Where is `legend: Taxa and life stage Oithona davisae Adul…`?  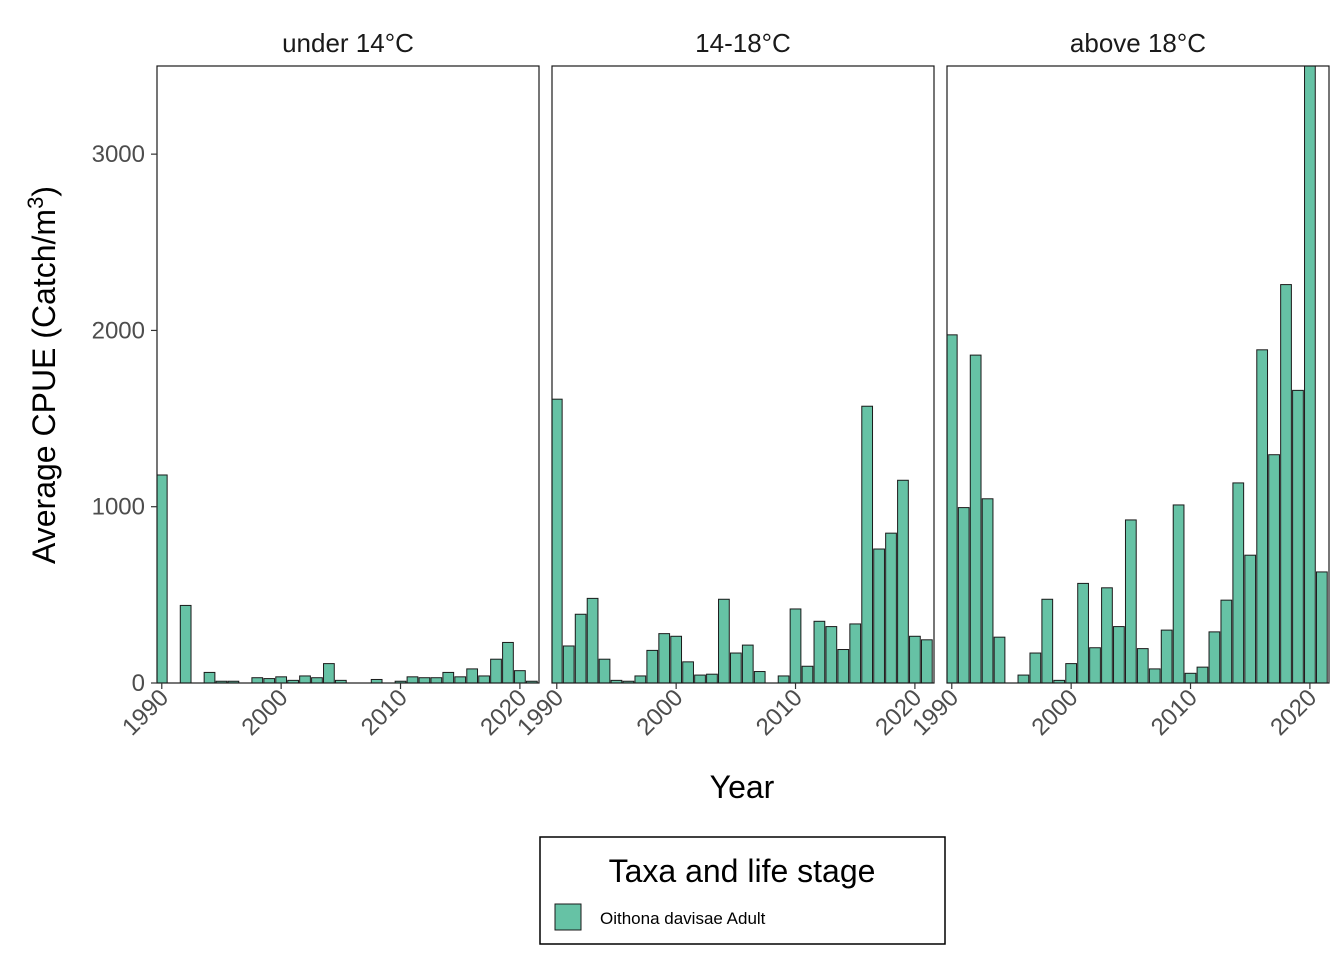
legend: Taxa and life stage Oithona davisae Adul… is located at coordinates (742, 890).